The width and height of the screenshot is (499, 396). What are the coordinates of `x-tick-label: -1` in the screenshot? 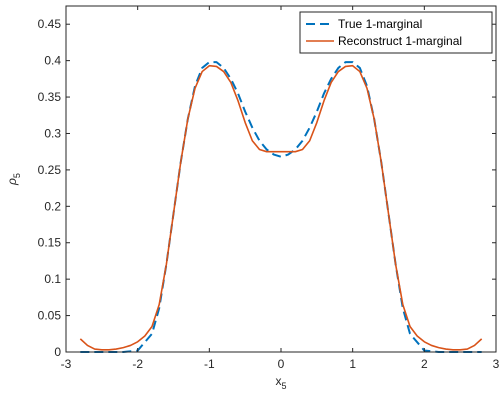 It's located at (209, 364).